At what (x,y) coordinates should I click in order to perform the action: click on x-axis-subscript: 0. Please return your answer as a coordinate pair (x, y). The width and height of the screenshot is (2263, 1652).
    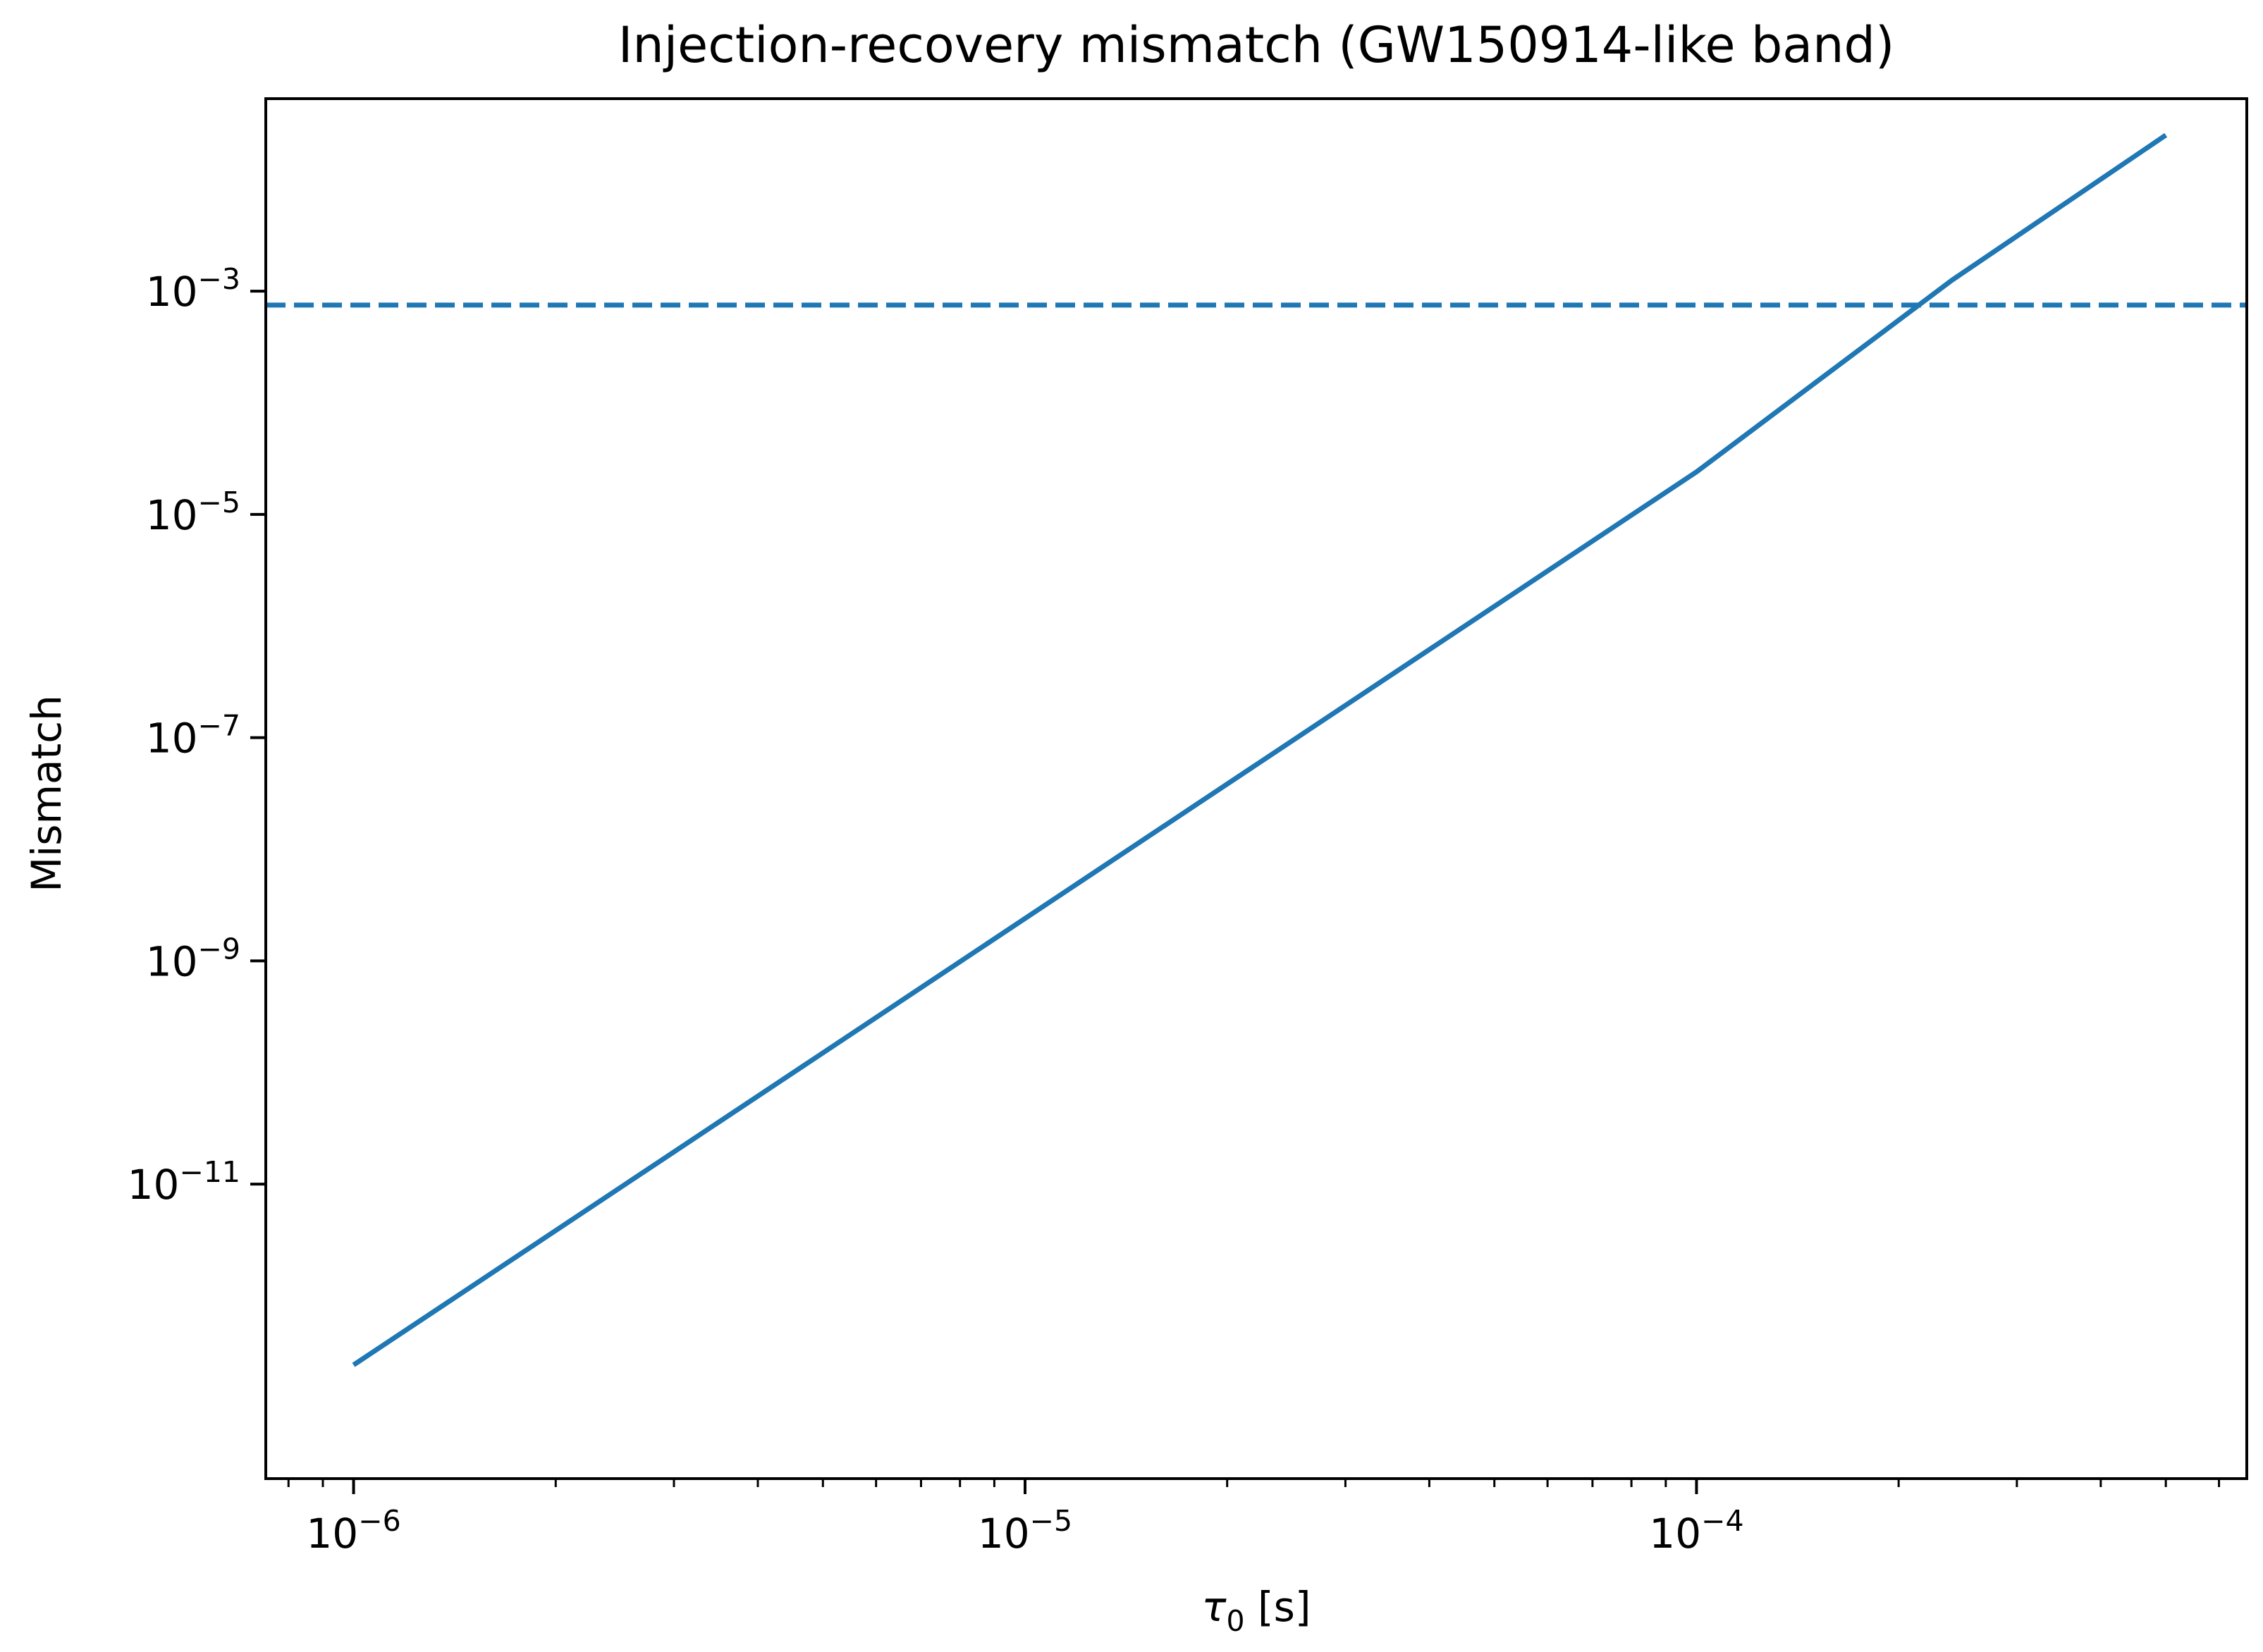
    Looking at the image, I should click on (1235, 1621).